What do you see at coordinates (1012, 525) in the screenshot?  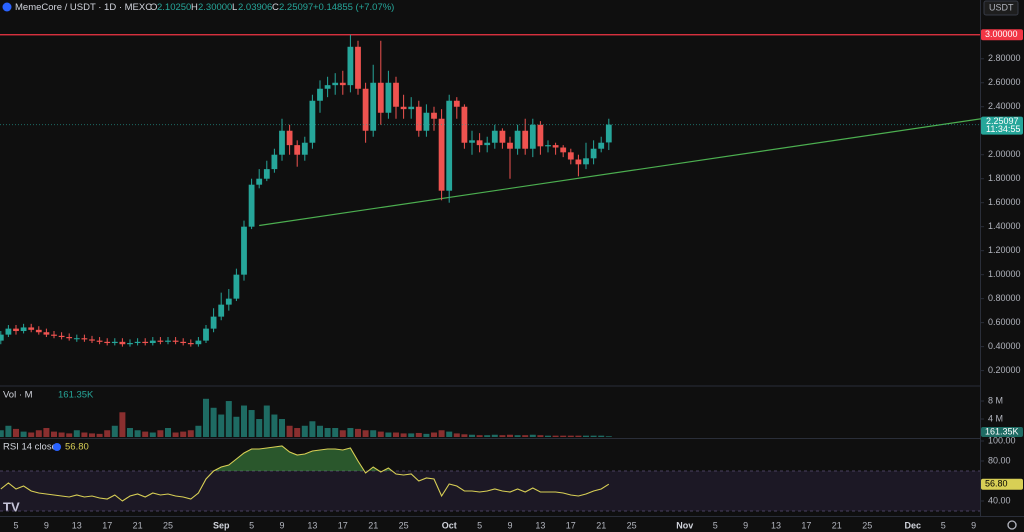 I see `settings-icon` at bounding box center [1012, 525].